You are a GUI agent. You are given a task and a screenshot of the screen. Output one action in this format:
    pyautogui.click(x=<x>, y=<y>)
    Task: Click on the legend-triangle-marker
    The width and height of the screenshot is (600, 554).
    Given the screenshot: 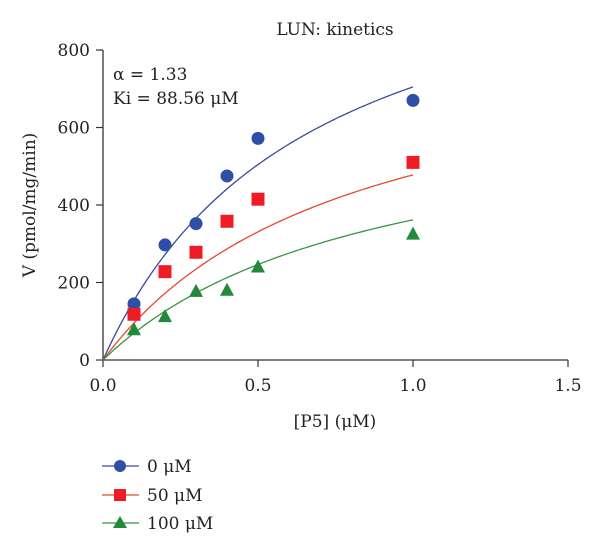 What is the action you would take?
    pyautogui.click(x=120, y=522)
    